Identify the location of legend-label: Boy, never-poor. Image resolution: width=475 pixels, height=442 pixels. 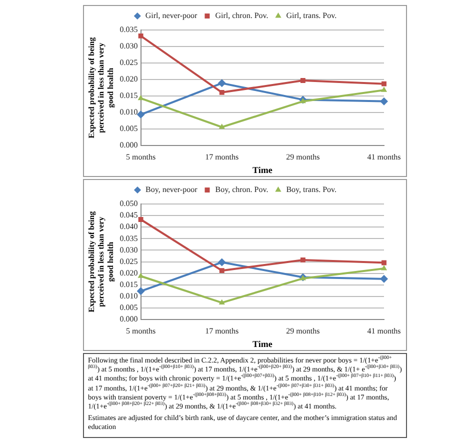
(171, 189).